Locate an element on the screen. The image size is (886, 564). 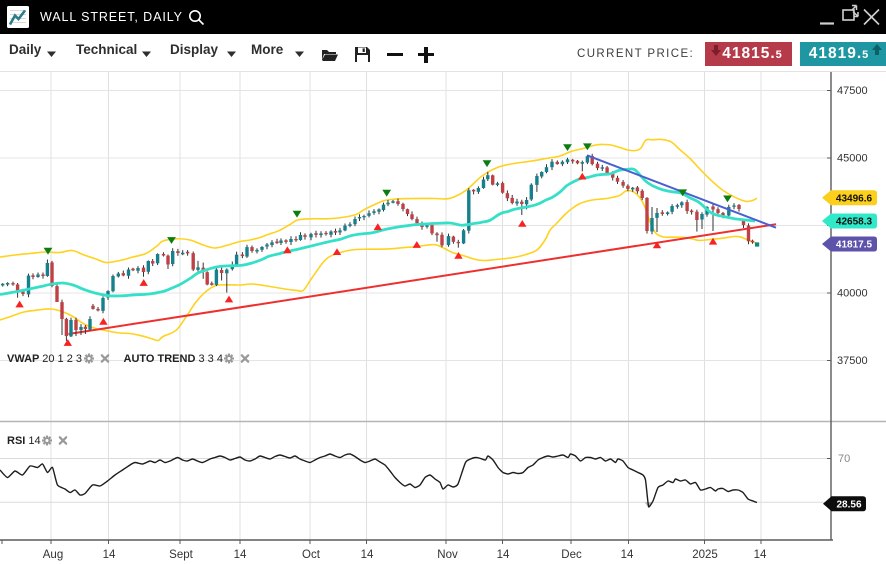
svg-text: 43496.6 is located at coordinates (854, 198).